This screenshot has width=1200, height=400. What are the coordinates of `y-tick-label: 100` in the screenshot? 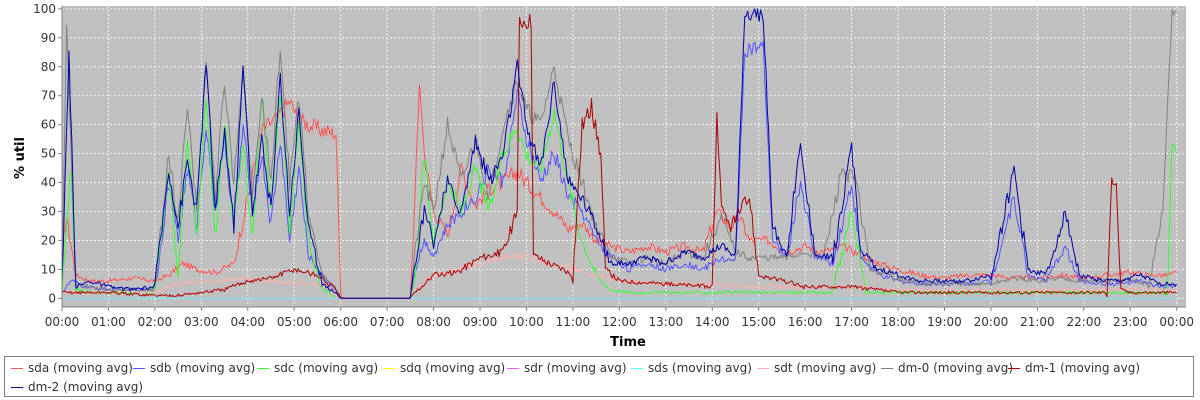 It's located at (44, 9).